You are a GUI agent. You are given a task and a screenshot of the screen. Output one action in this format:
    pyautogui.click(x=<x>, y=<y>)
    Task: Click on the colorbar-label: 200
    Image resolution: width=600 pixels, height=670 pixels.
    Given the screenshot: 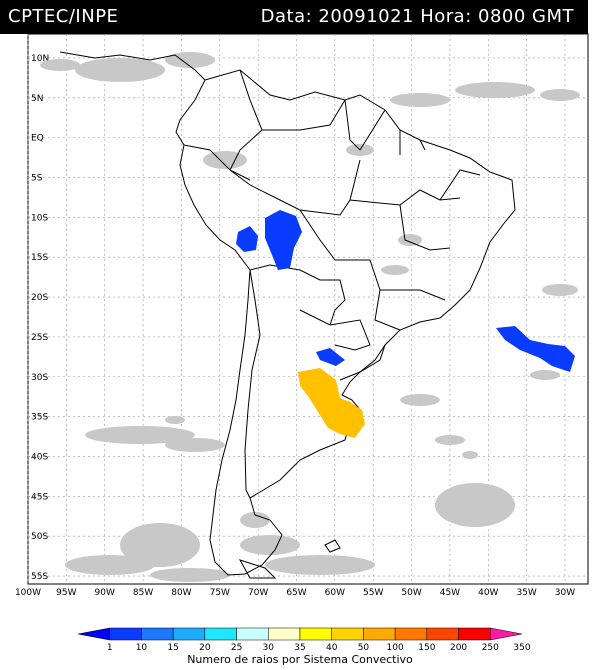 What is the action you would take?
    pyautogui.click(x=458, y=648)
    